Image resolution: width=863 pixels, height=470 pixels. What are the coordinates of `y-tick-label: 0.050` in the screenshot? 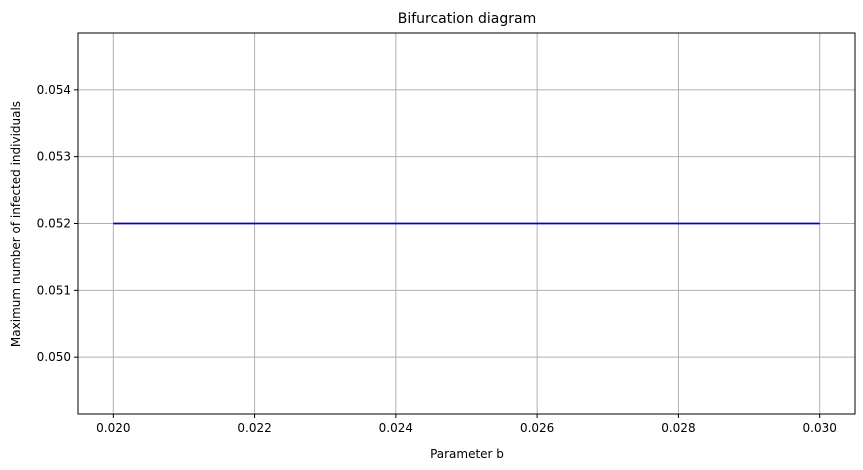 It's located at (54, 357).